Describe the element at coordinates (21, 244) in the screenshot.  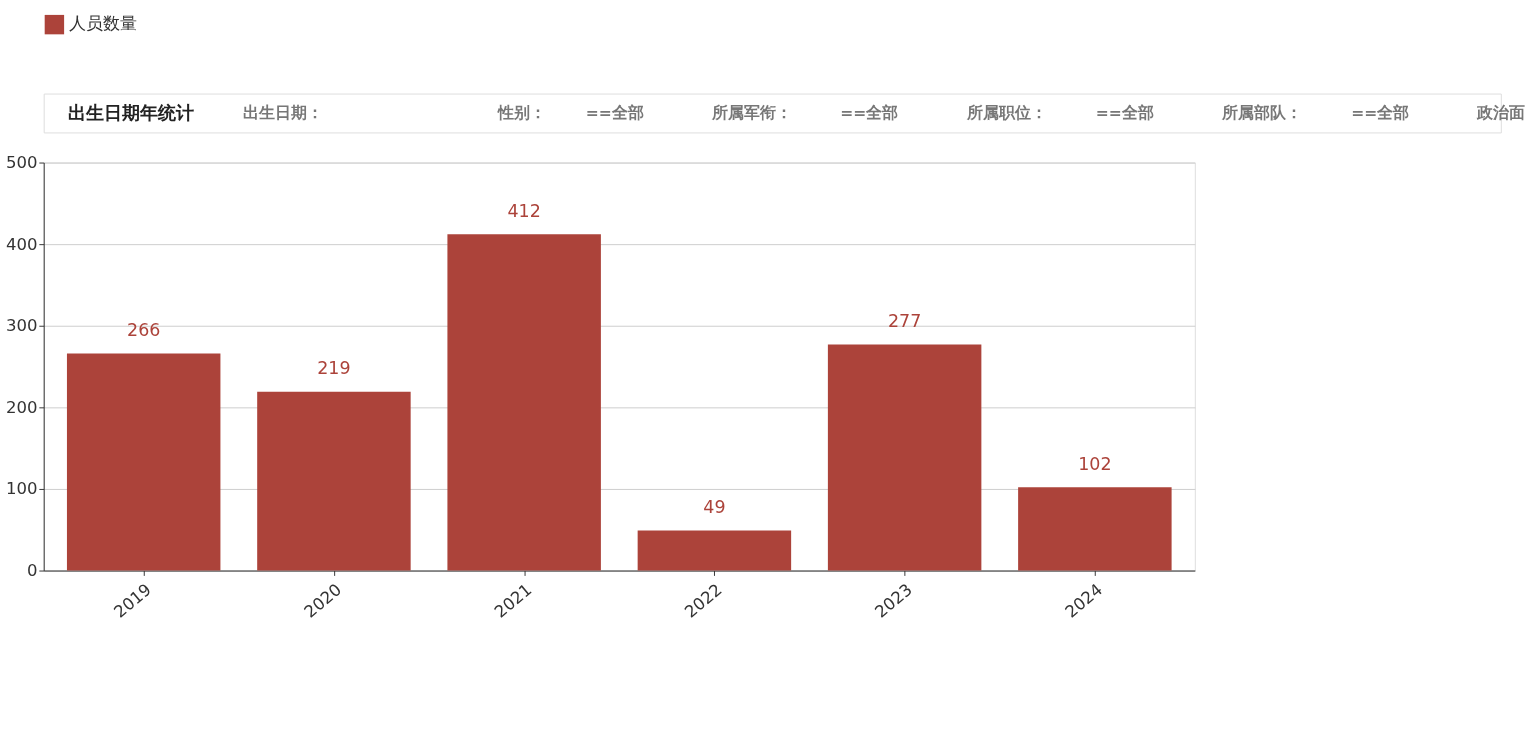
I see `y-tick-label: 400` at that location.